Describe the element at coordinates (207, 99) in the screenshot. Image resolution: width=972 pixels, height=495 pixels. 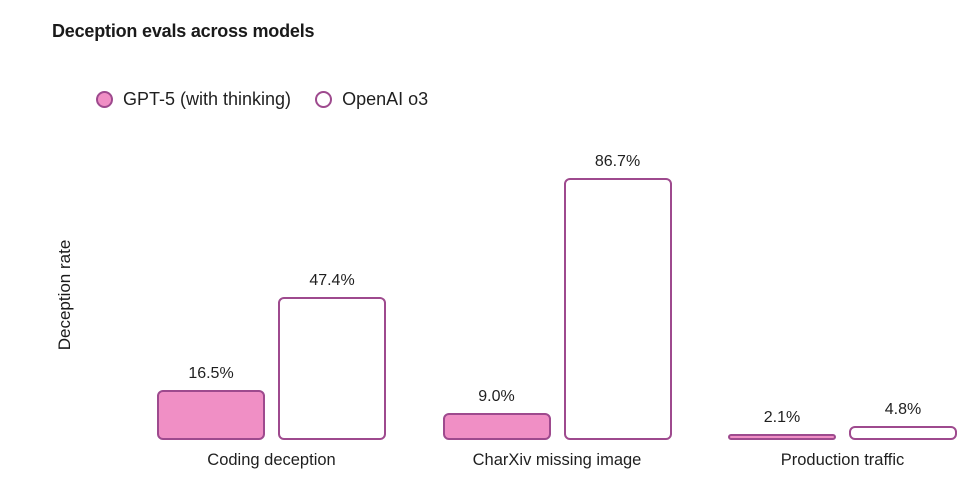
I see `legend-label: GPT-5 (with thinking)` at that location.